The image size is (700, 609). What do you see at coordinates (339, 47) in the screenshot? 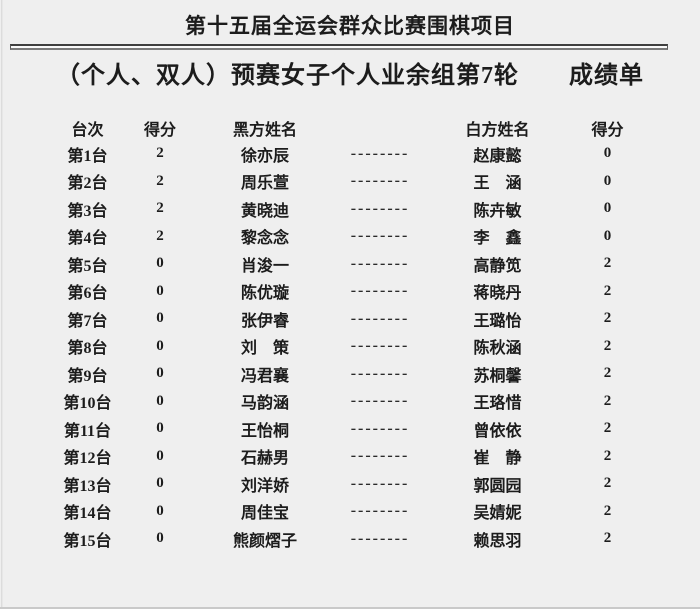
I see `title-divider-rule` at bounding box center [339, 47].